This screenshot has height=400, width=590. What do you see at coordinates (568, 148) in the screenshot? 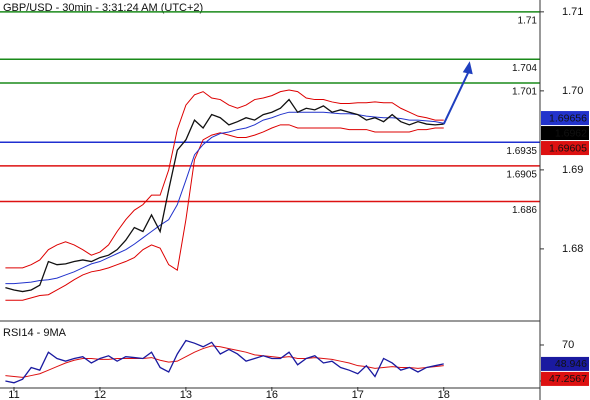
I see `price-marker-label: 1.69605` at bounding box center [568, 148].